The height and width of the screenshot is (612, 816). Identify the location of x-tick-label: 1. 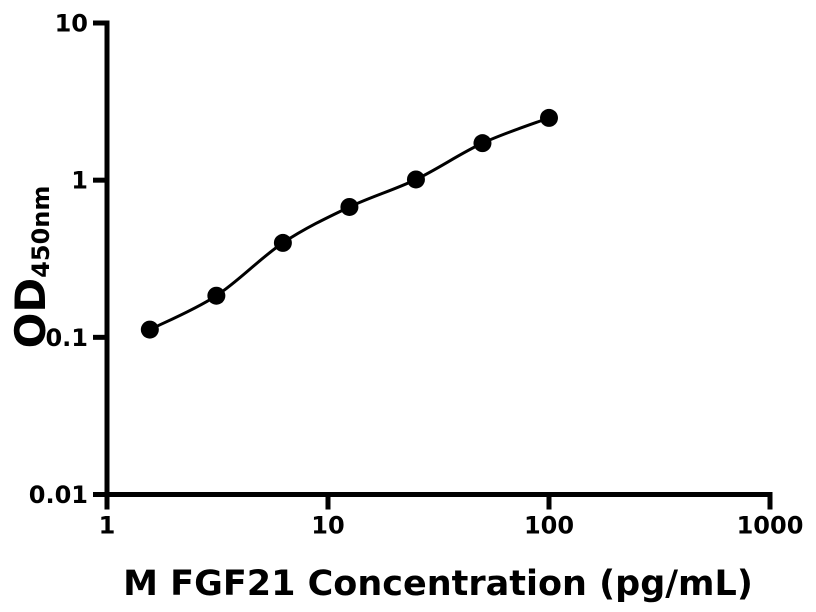
(107, 526).